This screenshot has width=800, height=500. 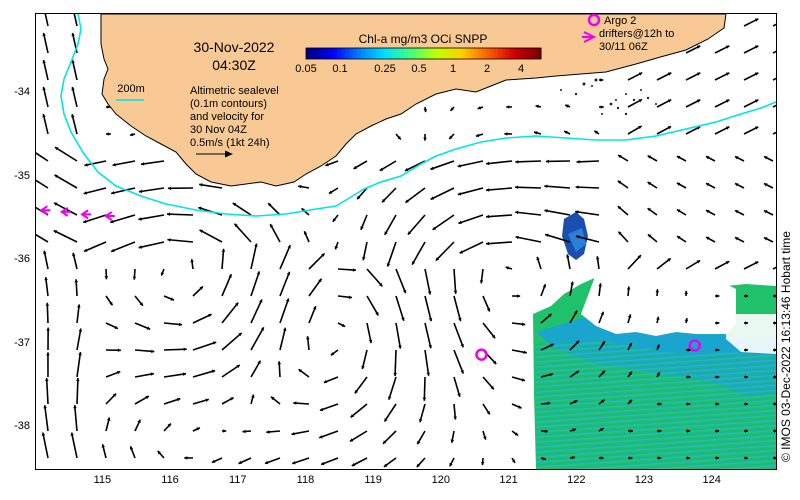 What do you see at coordinates (487, 69) in the screenshot?
I see `colorbar-tick-label: 2` at bounding box center [487, 69].